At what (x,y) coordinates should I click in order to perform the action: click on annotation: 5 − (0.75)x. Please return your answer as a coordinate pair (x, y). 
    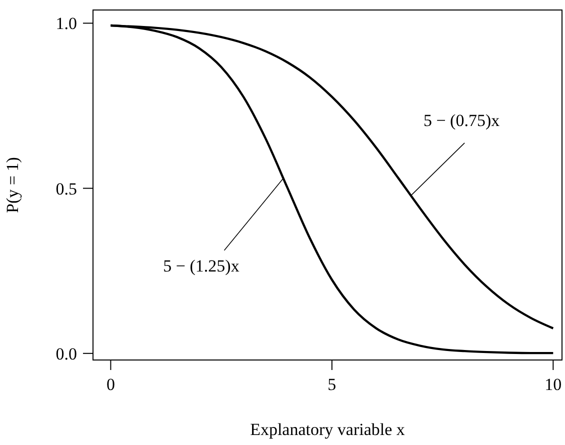
    Looking at the image, I should click on (461, 120).